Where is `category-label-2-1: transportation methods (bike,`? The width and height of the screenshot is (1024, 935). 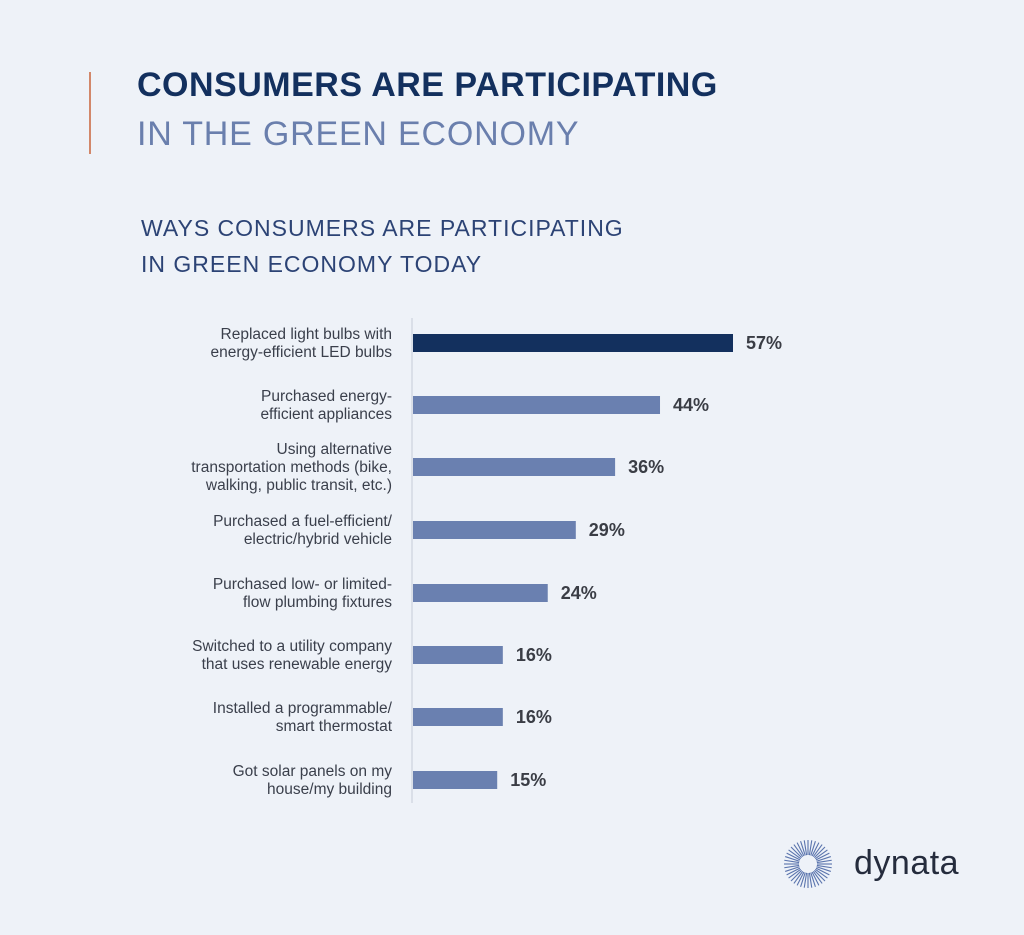 category-label-2-1: transportation methods (bike, is located at coordinates (291, 467).